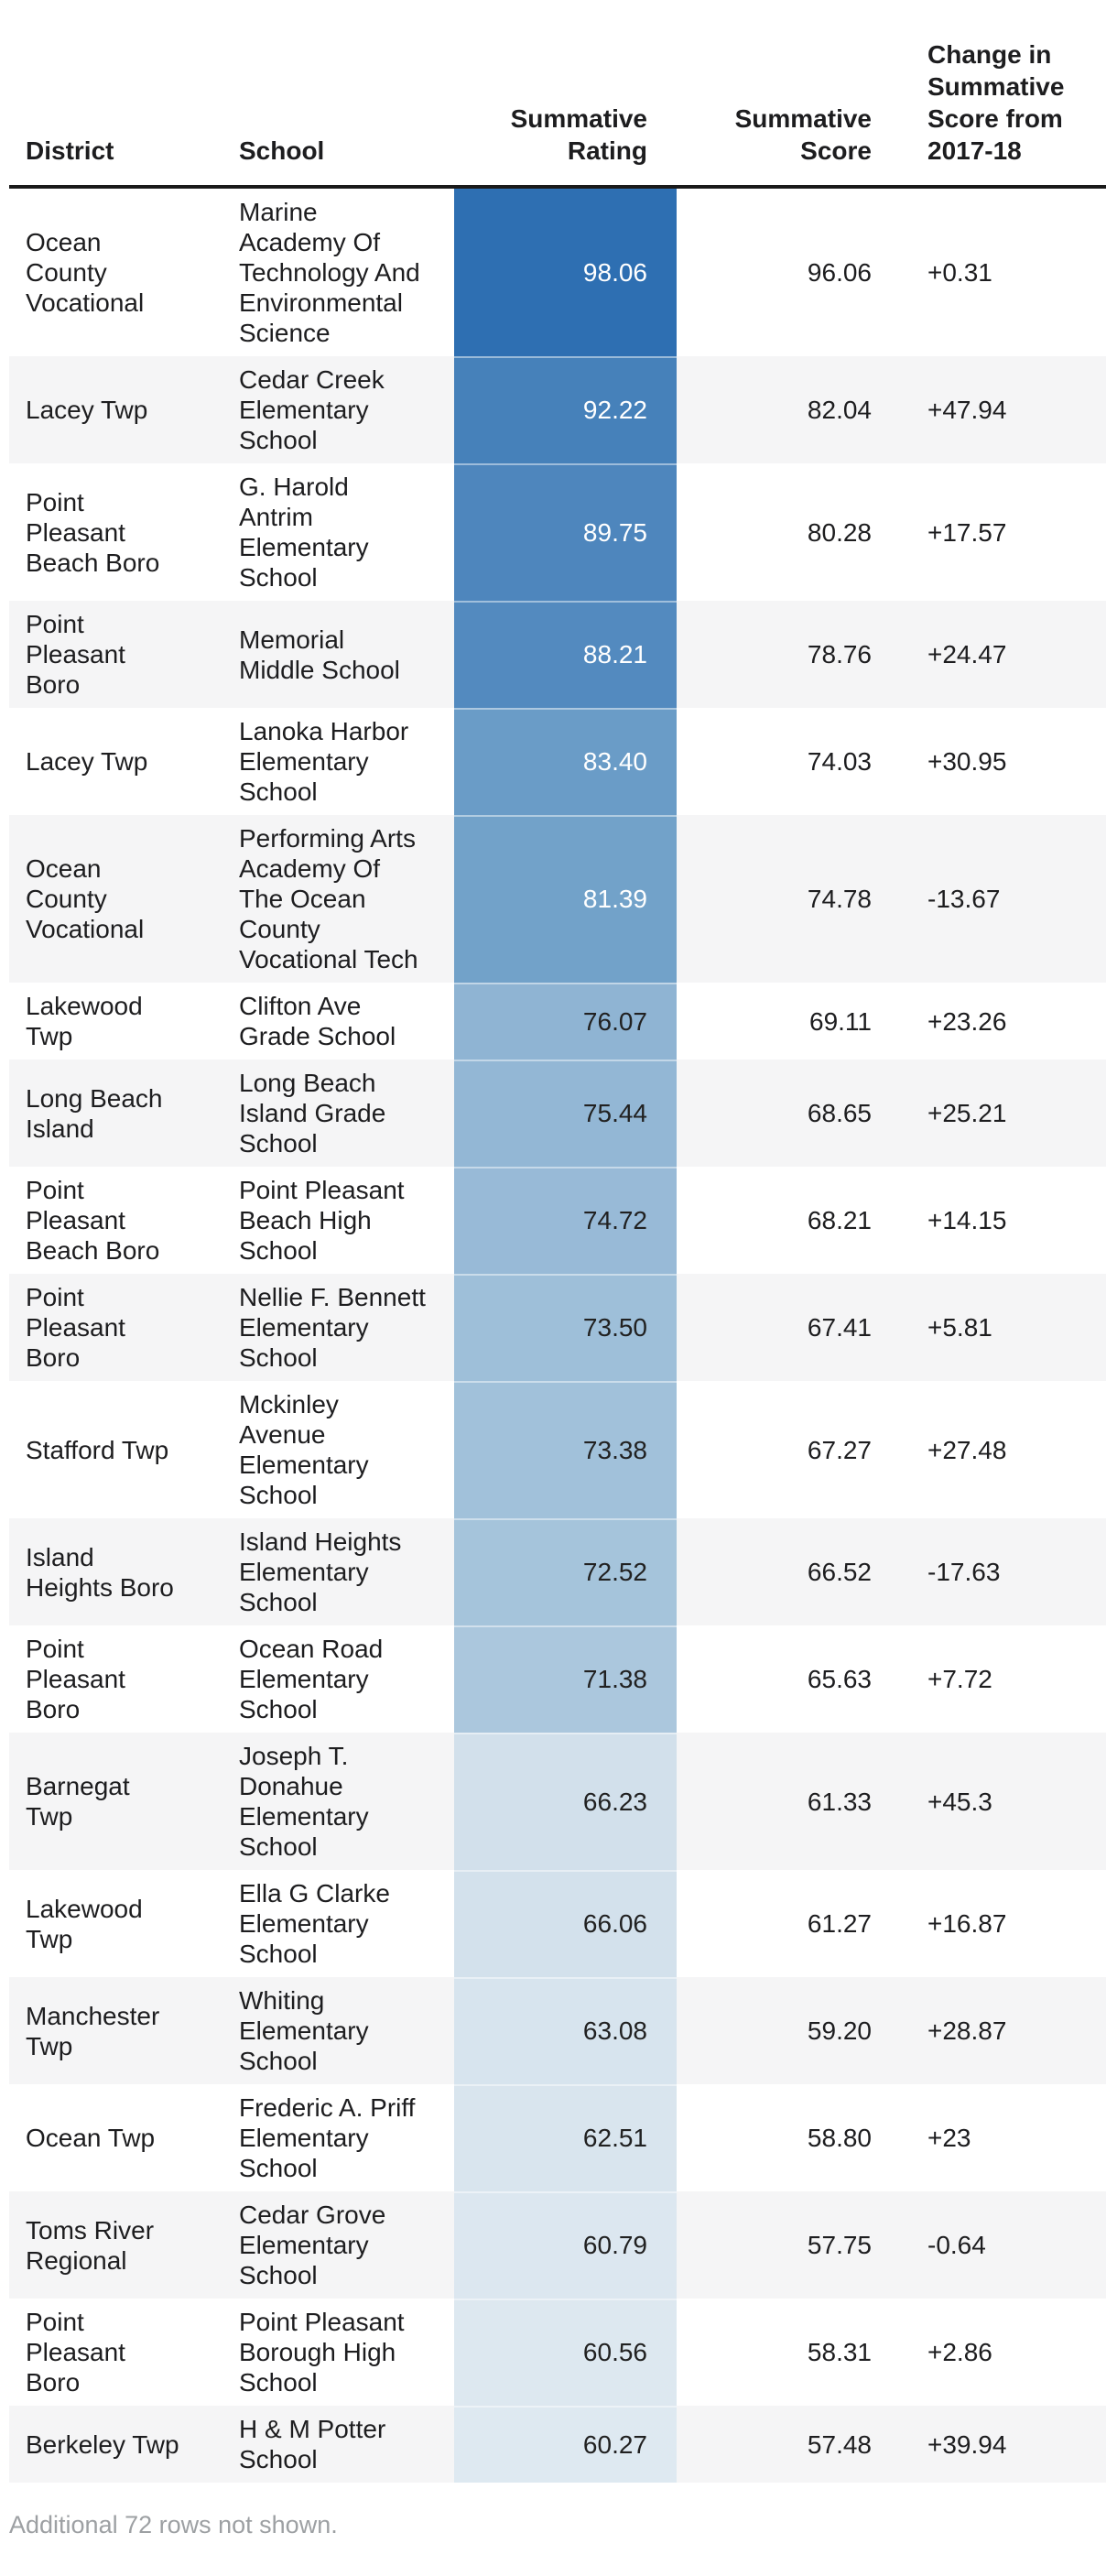  Describe the element at coordinates (304, 2030) in the screenshot. I see `school-cell: Whiting Elementary School` at that location.